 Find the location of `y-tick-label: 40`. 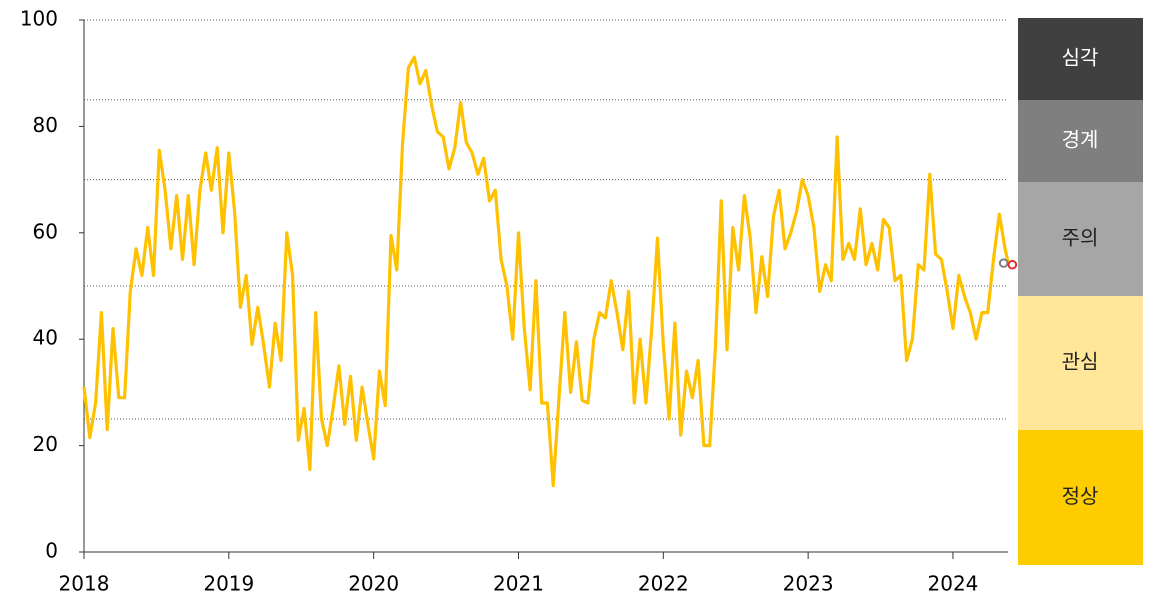

y-tick-label: 40 is located at coordinates (45, 338).